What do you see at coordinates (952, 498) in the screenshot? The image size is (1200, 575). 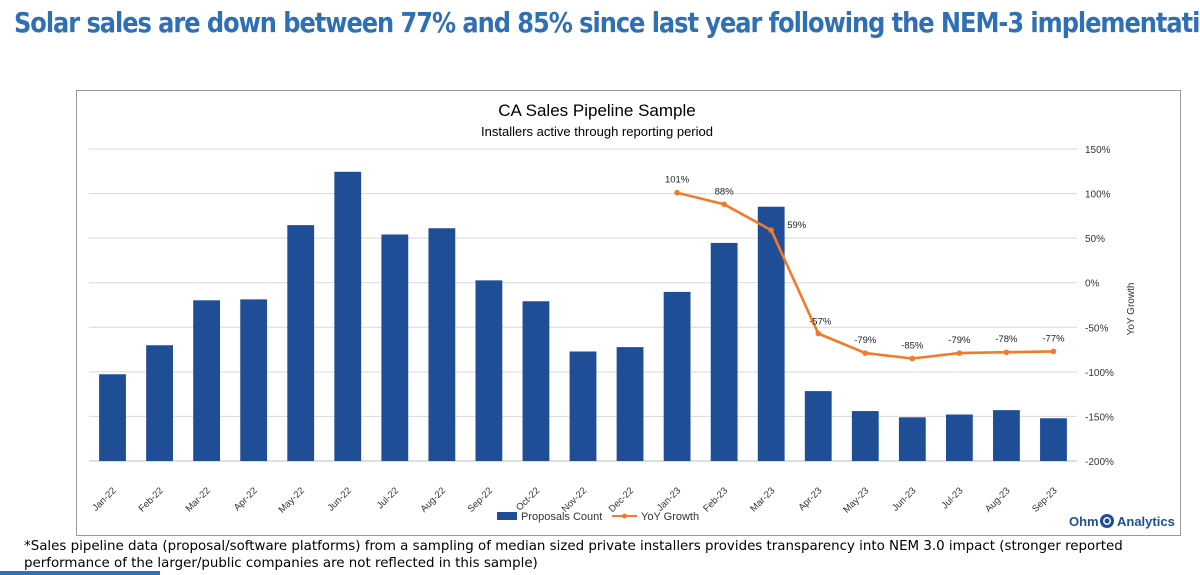 I see `x-tick-label: Jul-23` at bounding box center [952, 498].